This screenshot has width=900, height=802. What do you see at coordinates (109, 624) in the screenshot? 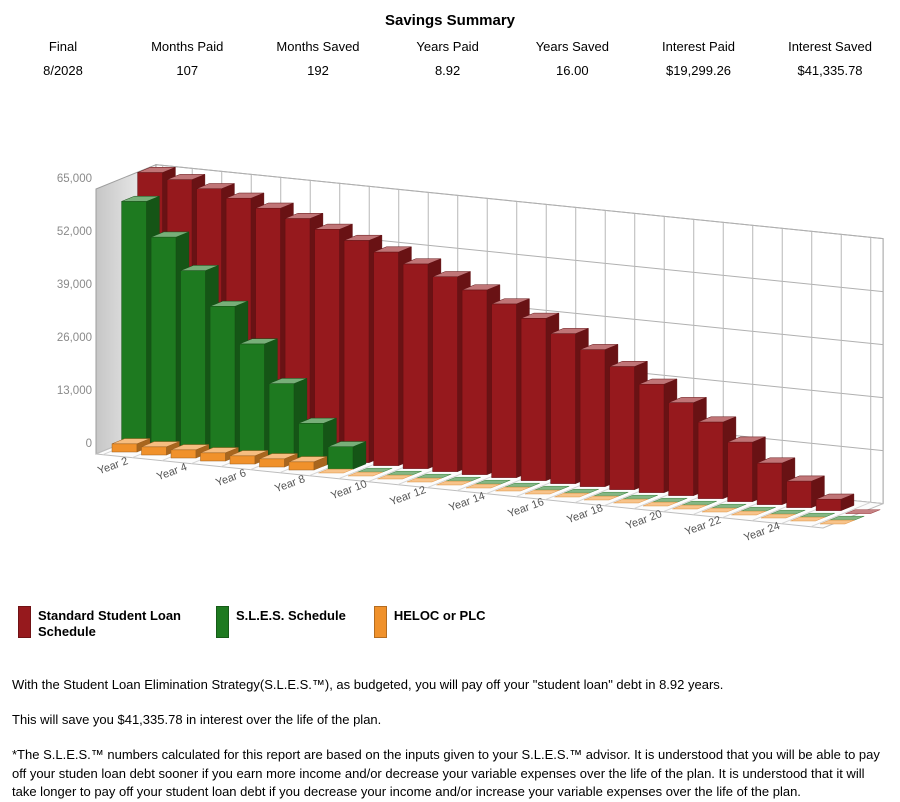
I see `legend-label: Standard Student Loan Schedule` at bounding box center [109, 624].